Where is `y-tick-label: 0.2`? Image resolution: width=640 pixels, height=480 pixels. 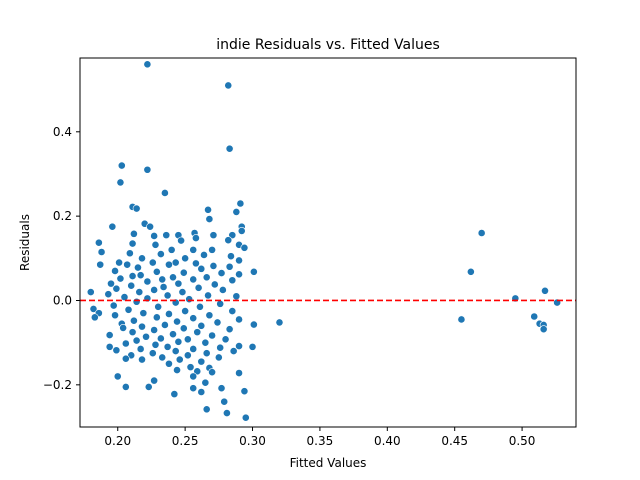
y-tick-label: 0.2 is located at coordinates (62, 216).